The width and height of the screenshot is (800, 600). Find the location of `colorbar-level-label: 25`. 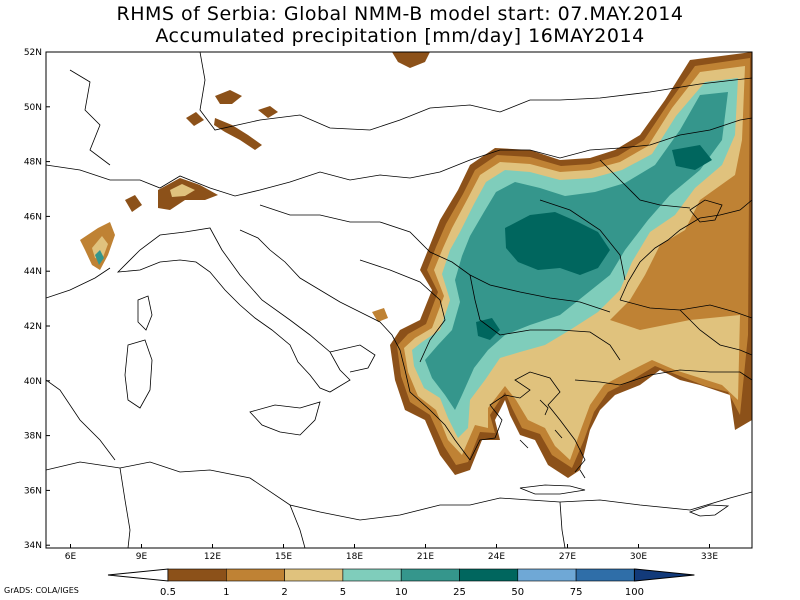

colorbar-level-label: 25 is located at coordinates (459, 592).